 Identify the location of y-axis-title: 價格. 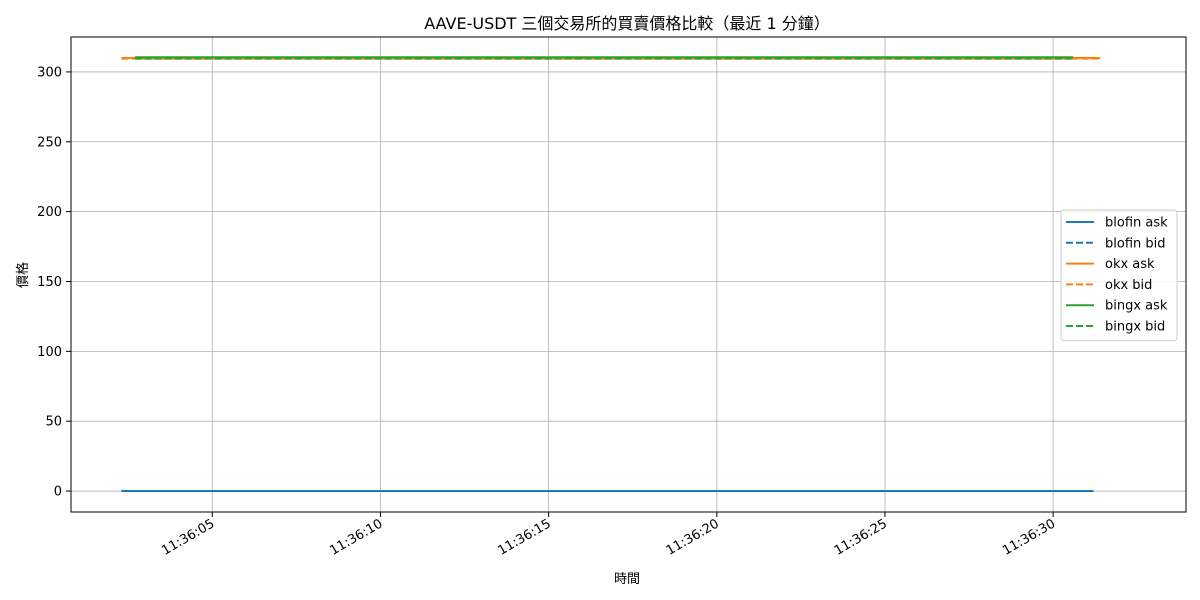
(23, 275).